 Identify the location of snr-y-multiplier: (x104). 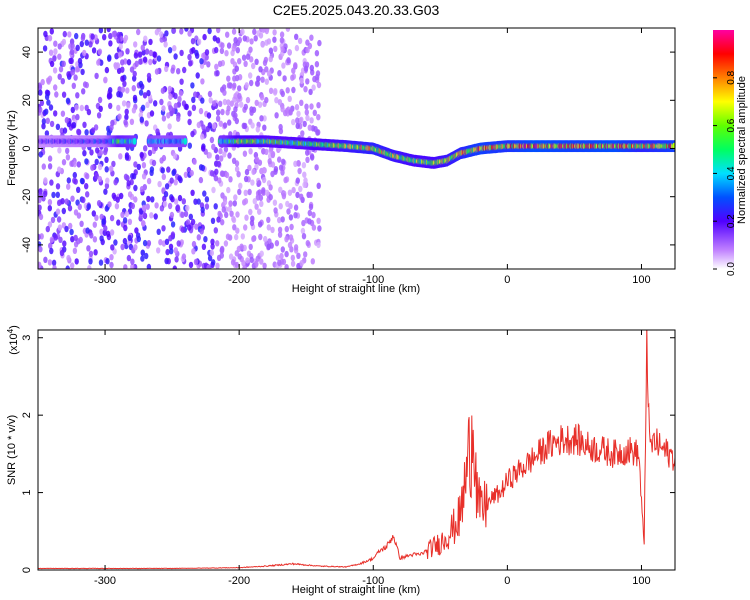
(13, 340).